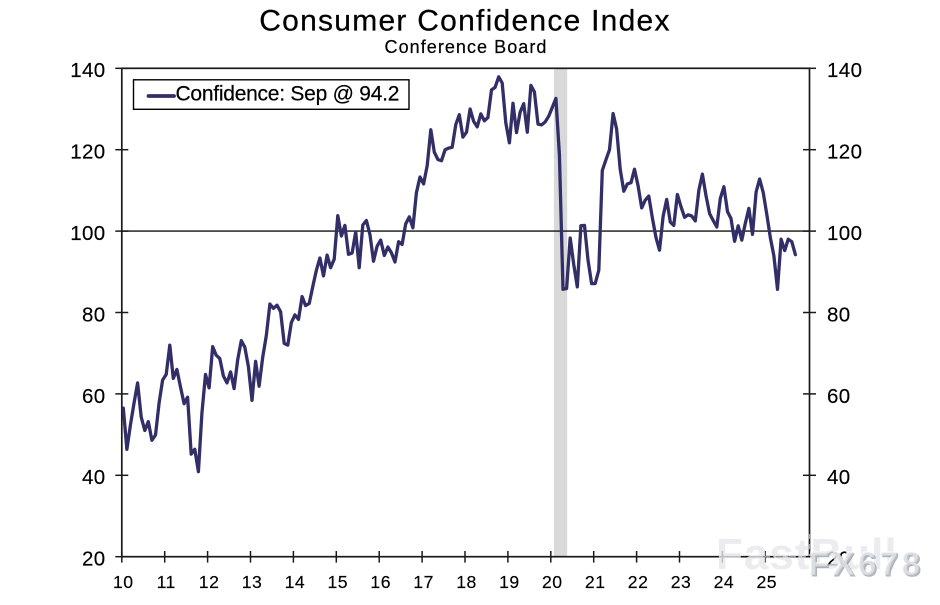 The height and width of the screenshot is (605, 940). I want to click on svg-text: 25, so click(767, 582).